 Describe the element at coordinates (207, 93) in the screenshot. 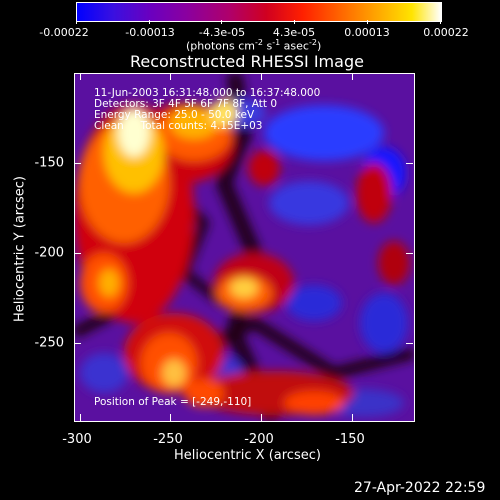

I see `annotation-time-range: 11-Jun-2003 16:31:48.000 to 16:37:48.000` at that location.